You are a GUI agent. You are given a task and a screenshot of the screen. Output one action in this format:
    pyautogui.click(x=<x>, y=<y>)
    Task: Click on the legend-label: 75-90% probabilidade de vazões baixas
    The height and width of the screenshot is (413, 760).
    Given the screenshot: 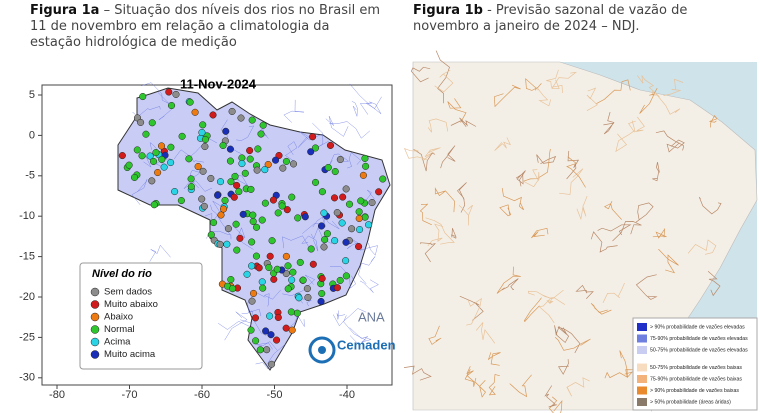 What is the action you would take?
    pyautogui.click(x=696, y=379)
    